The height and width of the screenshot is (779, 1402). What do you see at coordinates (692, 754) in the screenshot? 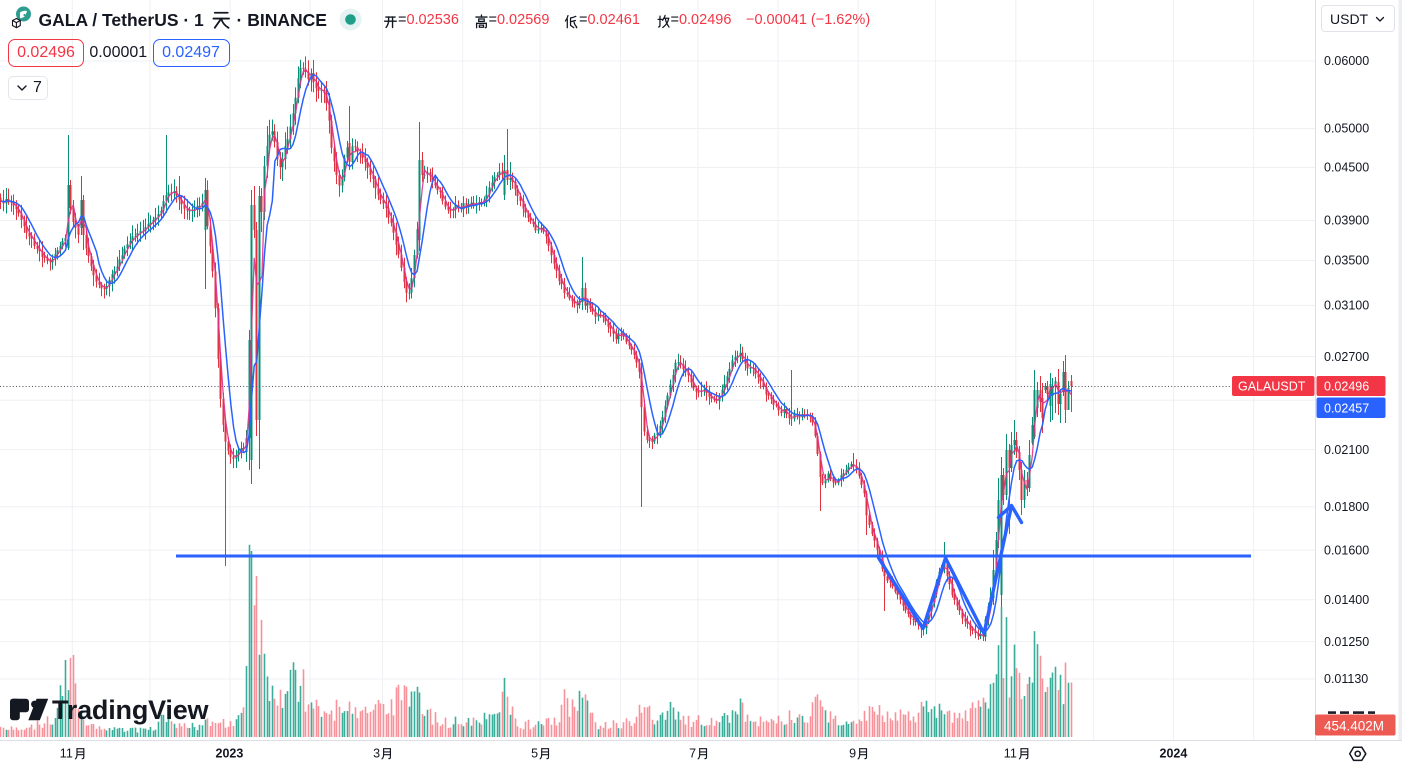
I see `svg-text: 7` at bounding box center [692, 754].